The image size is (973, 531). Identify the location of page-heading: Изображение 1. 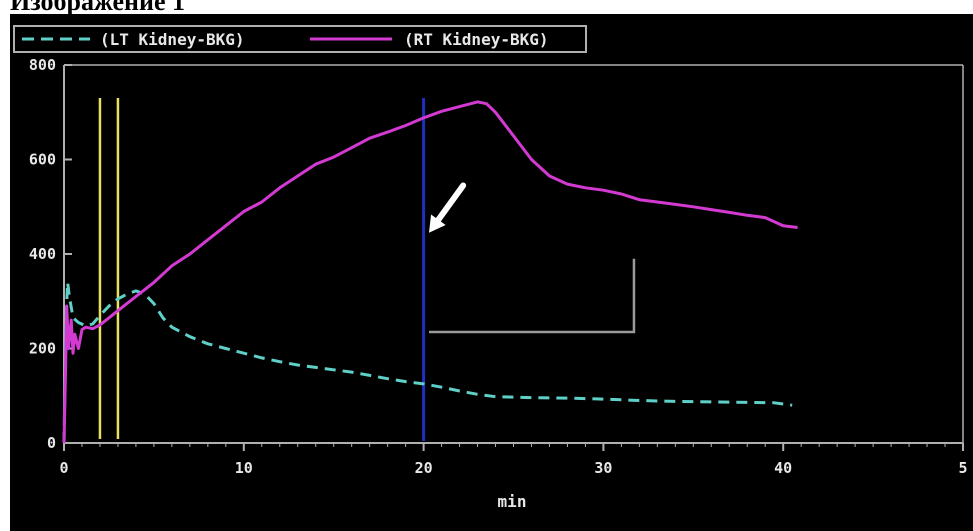
(98, 8).